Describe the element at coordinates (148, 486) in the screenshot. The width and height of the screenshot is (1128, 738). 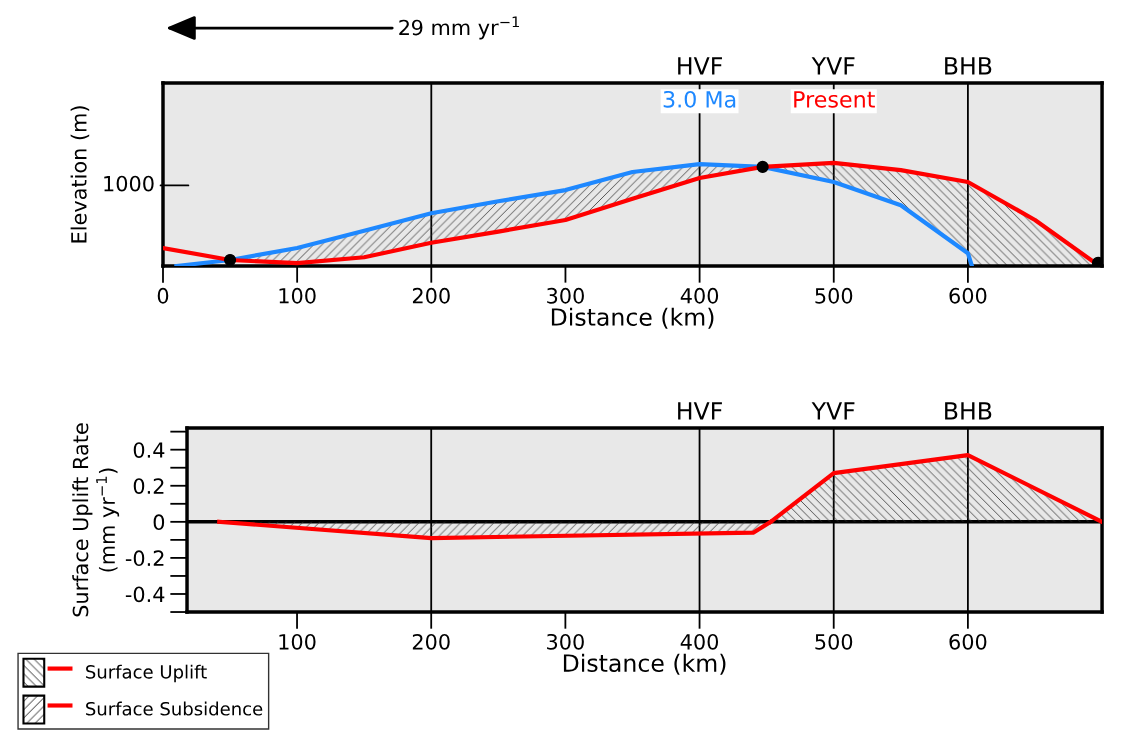
I see `y-tick-label: 0.2` at that location.